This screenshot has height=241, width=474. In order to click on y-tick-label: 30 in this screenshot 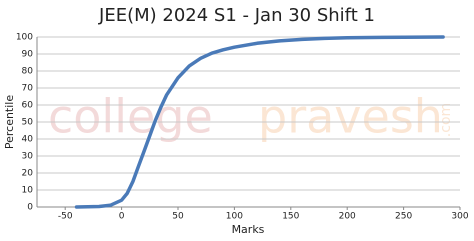, I will do `click(28, 157)`.